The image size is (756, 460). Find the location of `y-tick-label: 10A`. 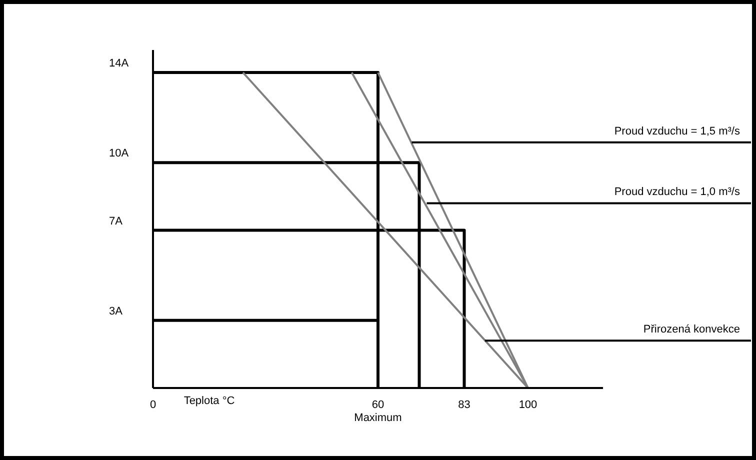

y-tick-label: 10A is located at coordinates (119, 154).